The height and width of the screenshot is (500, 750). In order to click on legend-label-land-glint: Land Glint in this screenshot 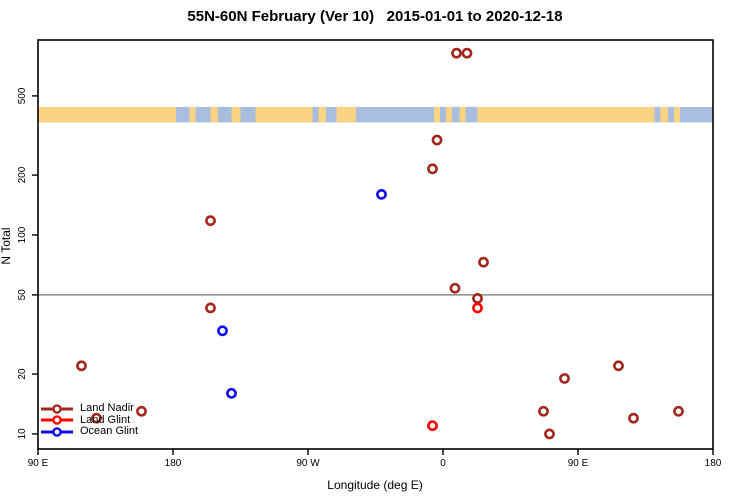, I will do `click(105, 419)`.